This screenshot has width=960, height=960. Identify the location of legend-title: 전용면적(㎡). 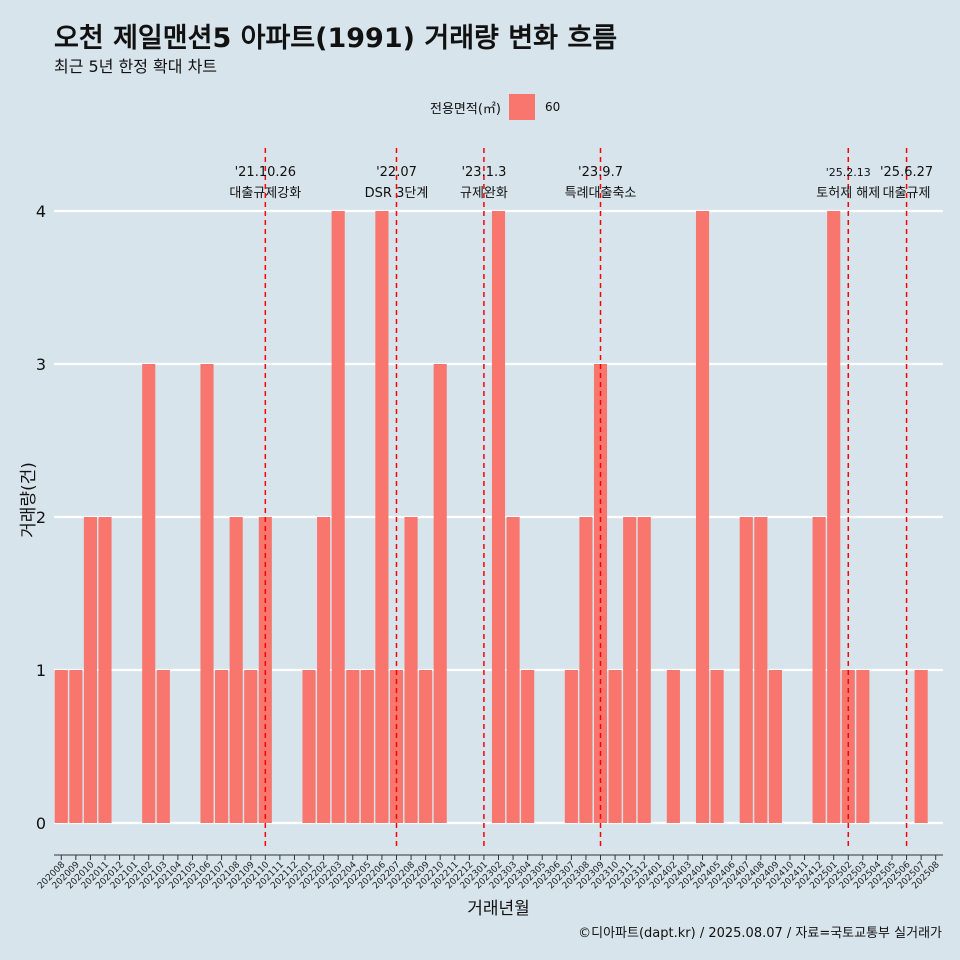
(465, 109).